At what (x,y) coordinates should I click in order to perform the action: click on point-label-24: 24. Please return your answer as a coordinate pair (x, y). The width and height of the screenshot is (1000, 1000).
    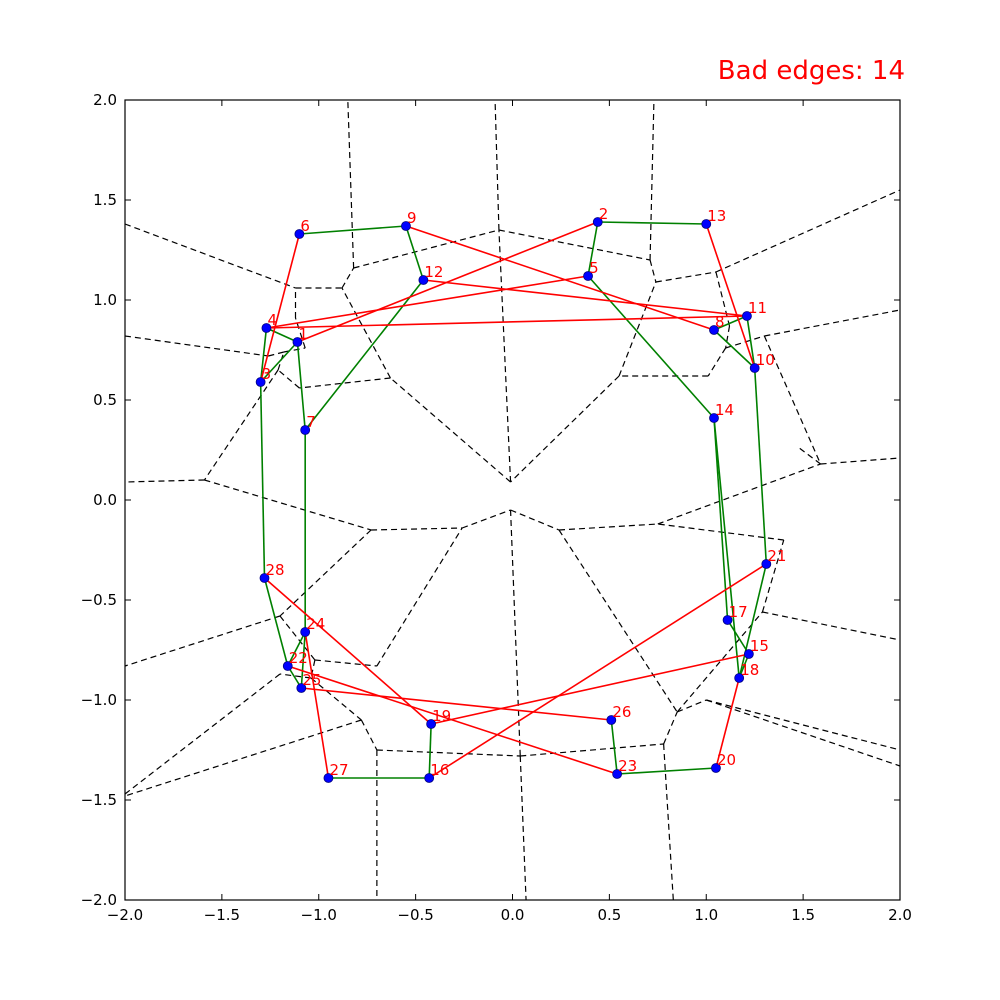
    Looking at the image, I should click on (315, 624).